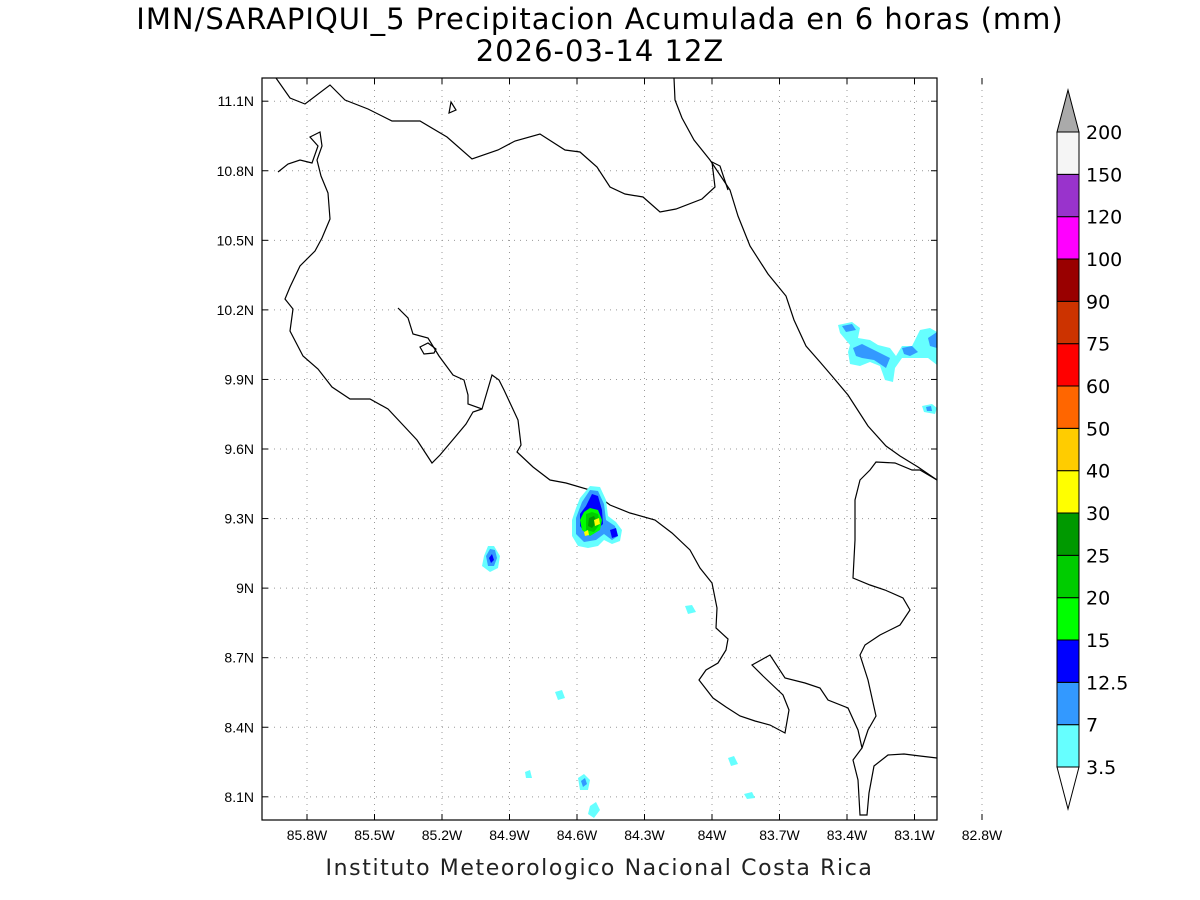 This screenshot has width=1200, height=900. What do you see at coordinates (1098, 599) in the screenshot?
I see `colorbar-label: 20` at bounding box center [1098, 599].